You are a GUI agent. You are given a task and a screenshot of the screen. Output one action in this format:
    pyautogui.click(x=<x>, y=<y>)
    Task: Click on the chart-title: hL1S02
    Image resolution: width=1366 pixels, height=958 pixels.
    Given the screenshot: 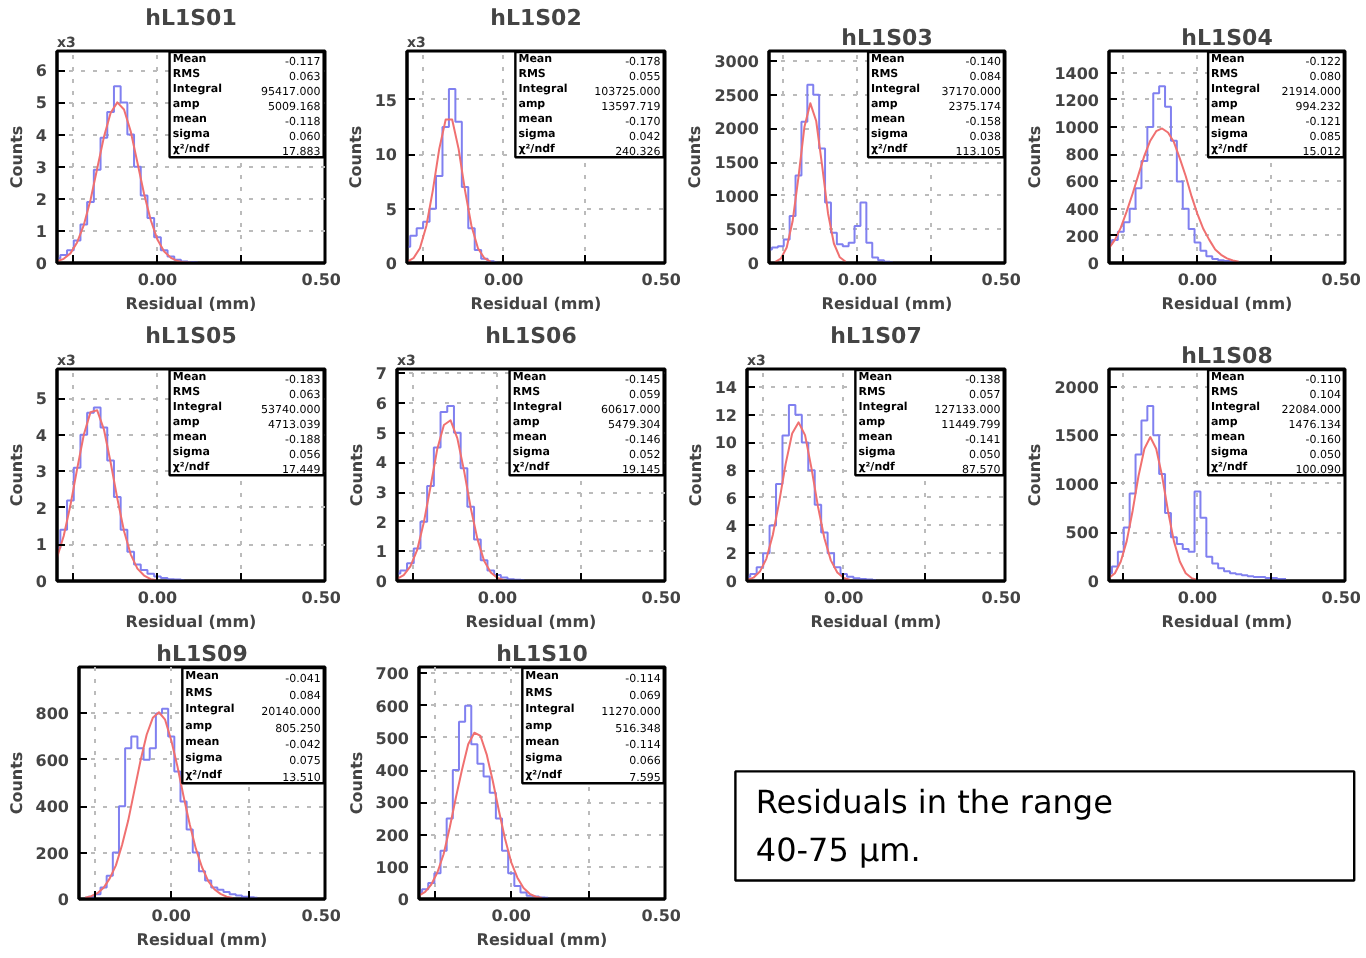 What is the action you would take?
    pyautogui.click(x=536, y=18)
    